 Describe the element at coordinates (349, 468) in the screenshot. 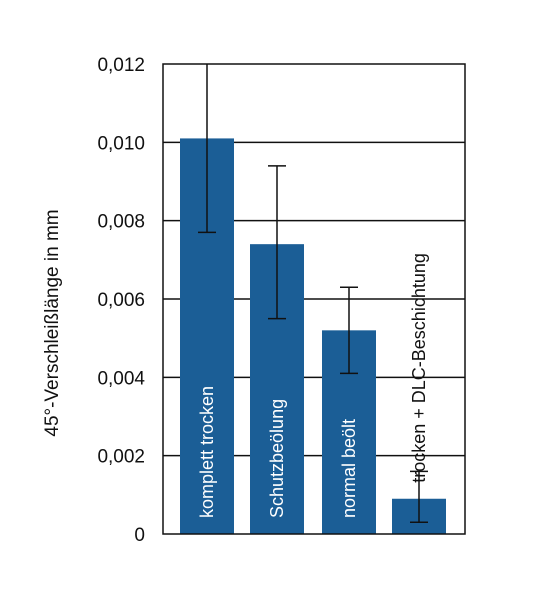

I see `bar-category-label: normal beölt` at that location.